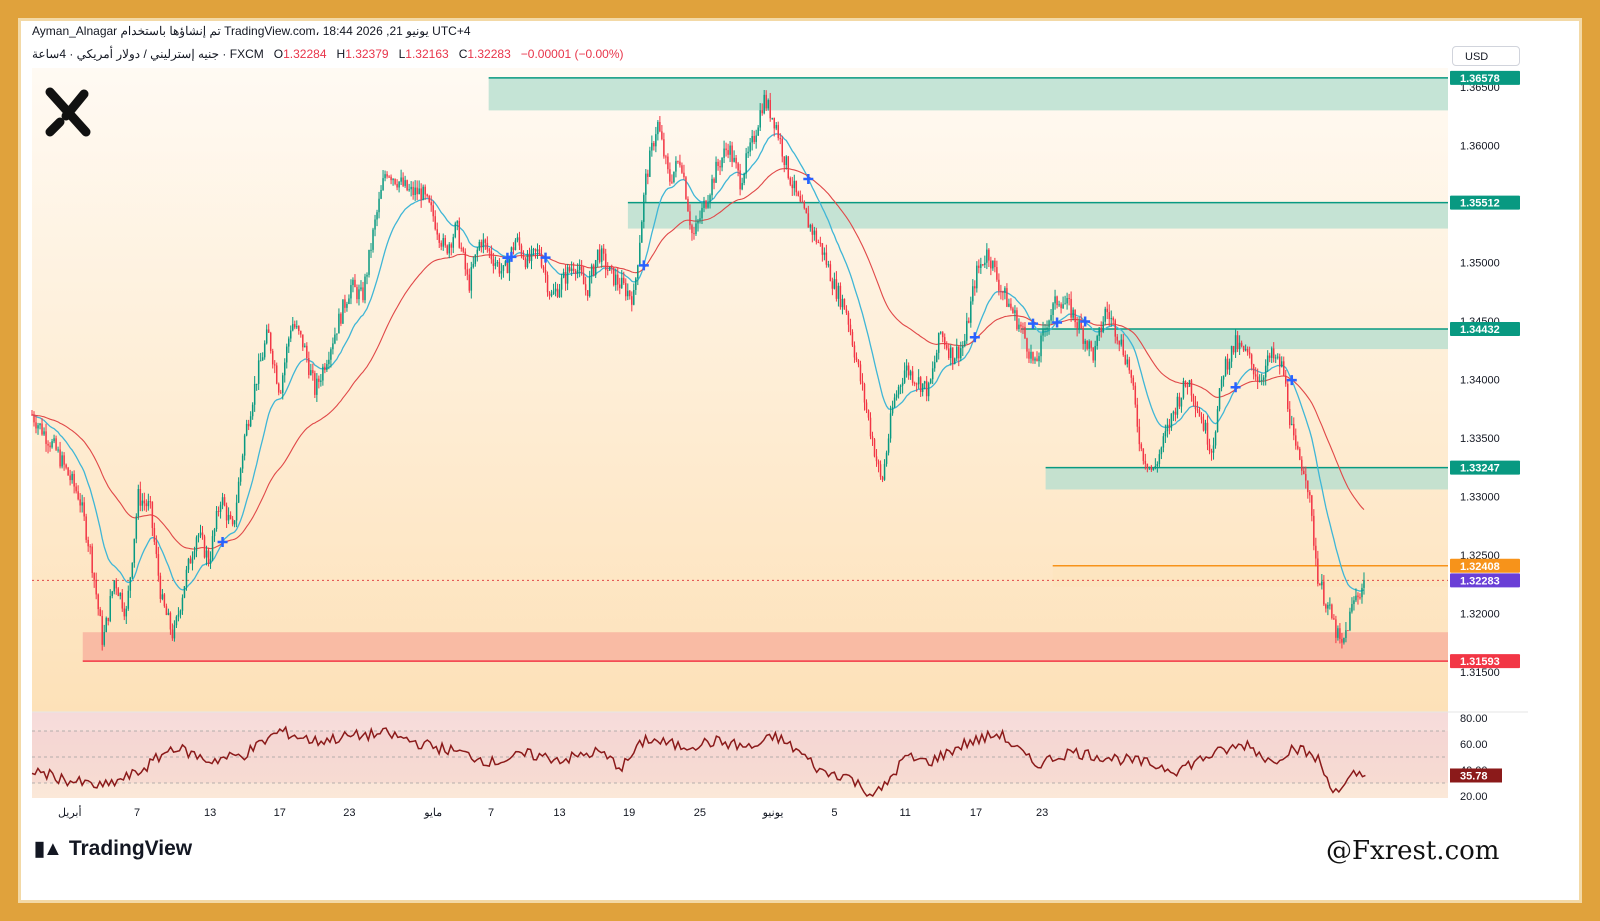  Describe the element at coordinates (629, 813) in the screenshot. I see `time-tick-8: 19` at that location.